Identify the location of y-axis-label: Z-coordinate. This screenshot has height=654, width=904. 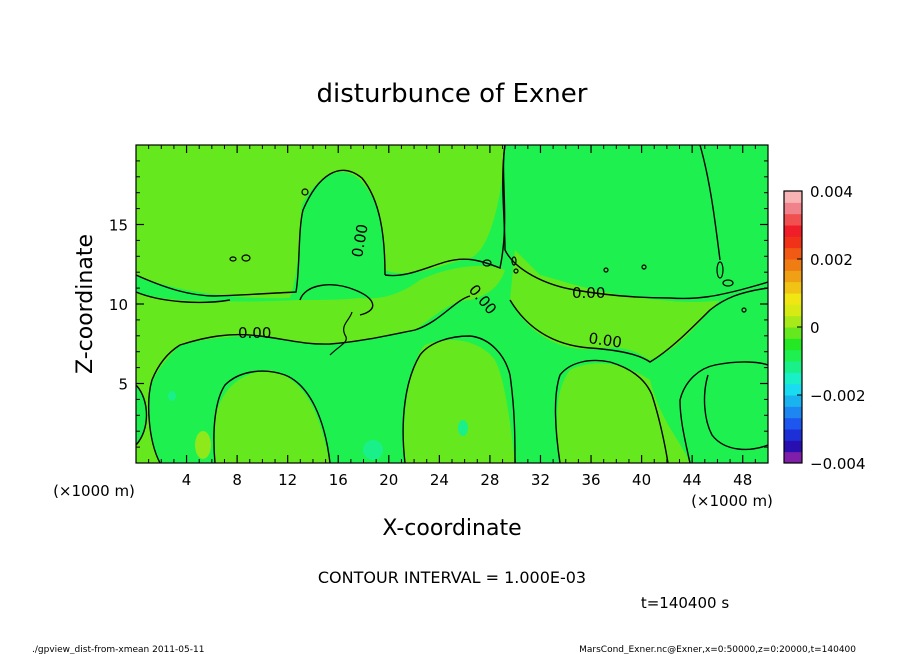
(85, 304).